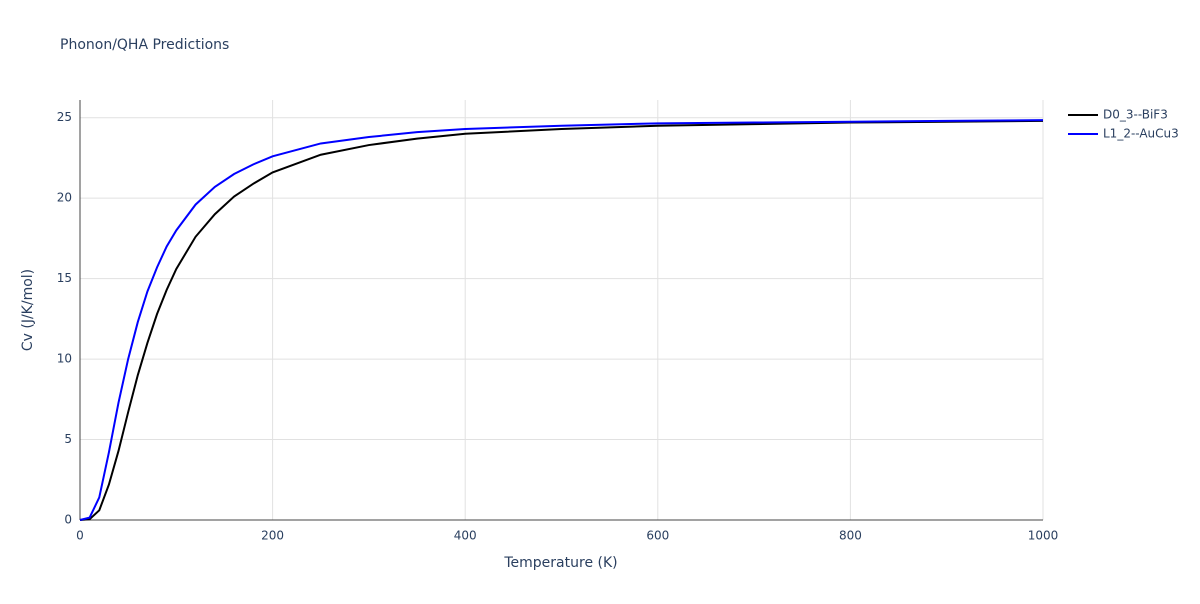 This screenshot has width=1200, height=604. Describe the element at coordinates (1135, 115) in the screenshot. I see `legend-label: D0_3--BiF3` at that location.